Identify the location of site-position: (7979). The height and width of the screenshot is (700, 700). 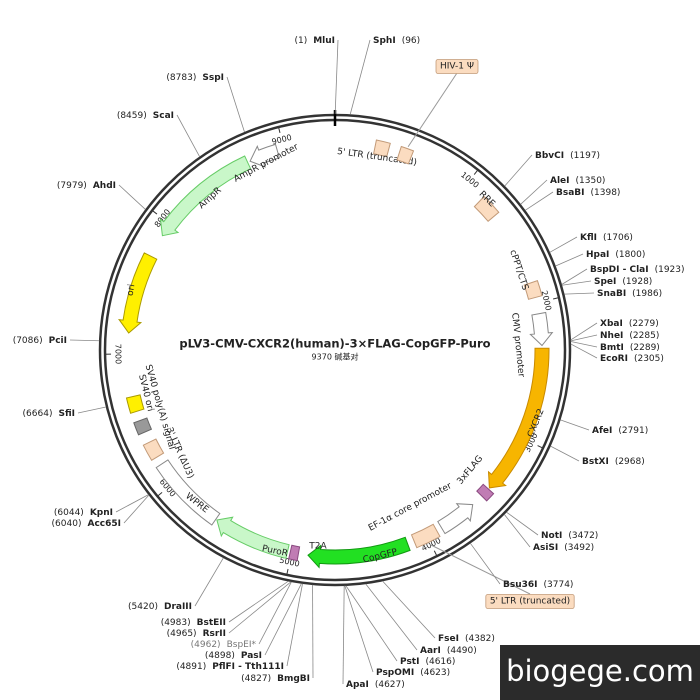
(72, 186).